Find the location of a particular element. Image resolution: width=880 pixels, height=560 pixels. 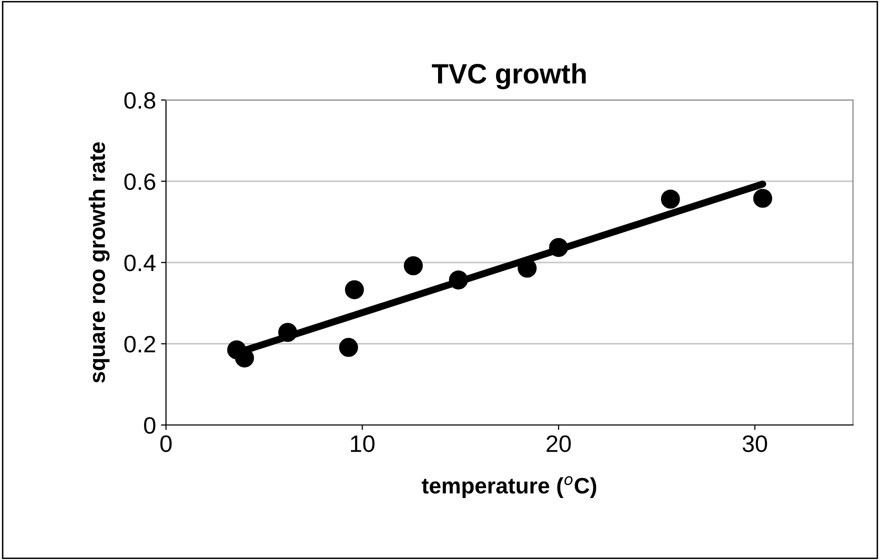

y-tick-label: 0 is located at coordinates (150, 425).